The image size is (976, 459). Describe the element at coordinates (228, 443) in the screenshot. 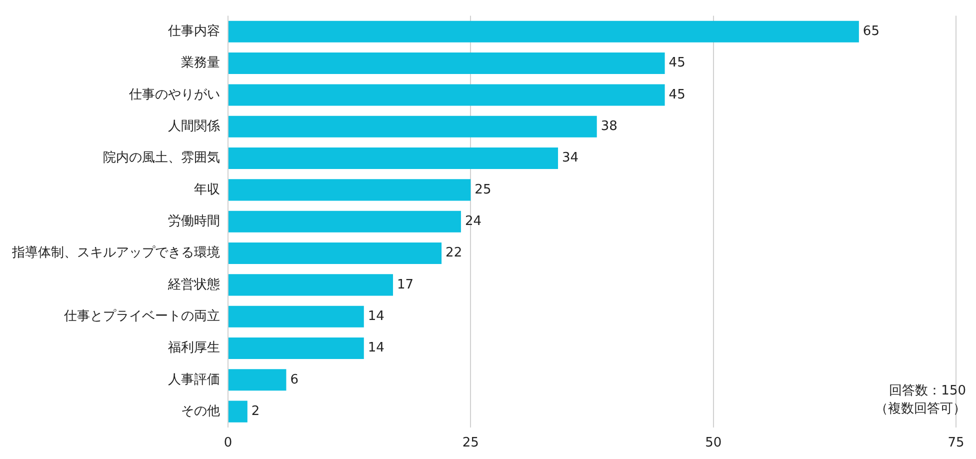

I see `x-tick-label: 0` at that location.